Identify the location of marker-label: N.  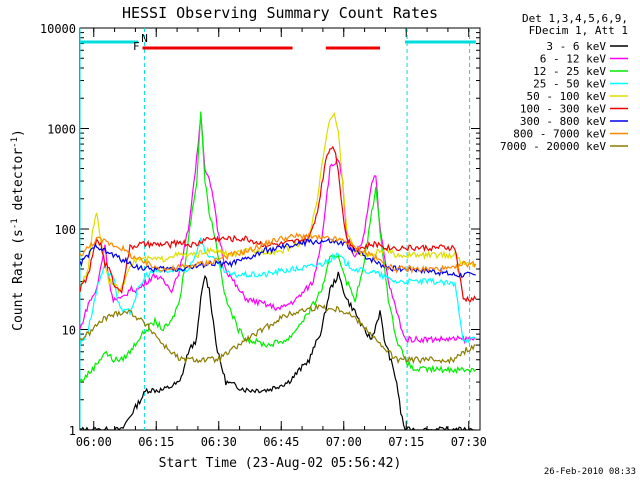
(144, 38).